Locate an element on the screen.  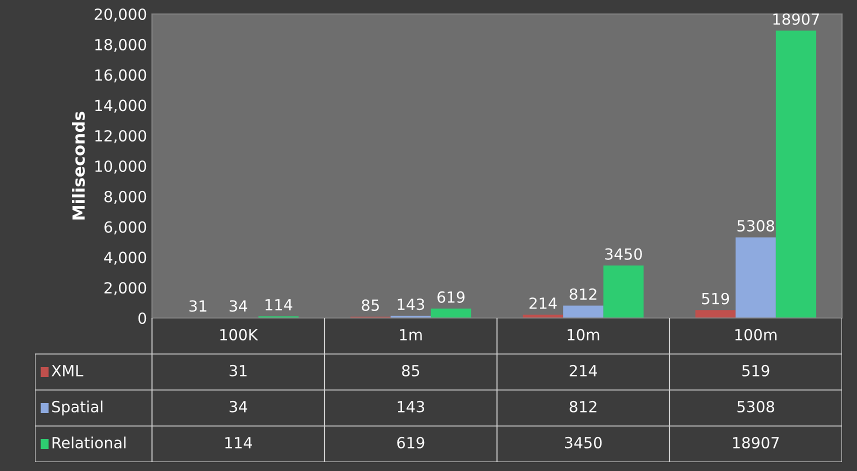
data-label: 214 is located at coordinates (543, 303).